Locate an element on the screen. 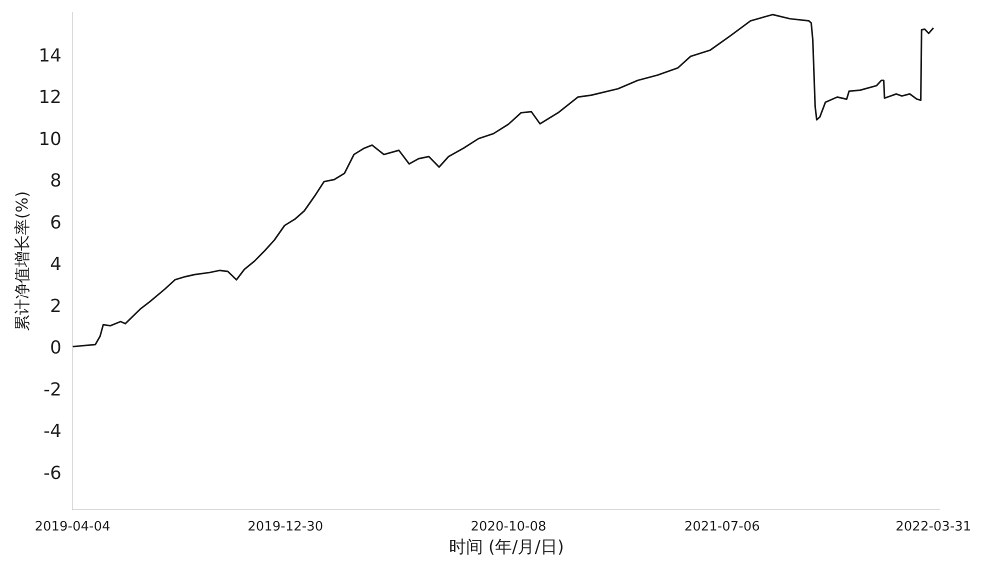 The width and height of the screenshot is (985, 569). y-tick-label: 12 is located at coordinates (50, 97).